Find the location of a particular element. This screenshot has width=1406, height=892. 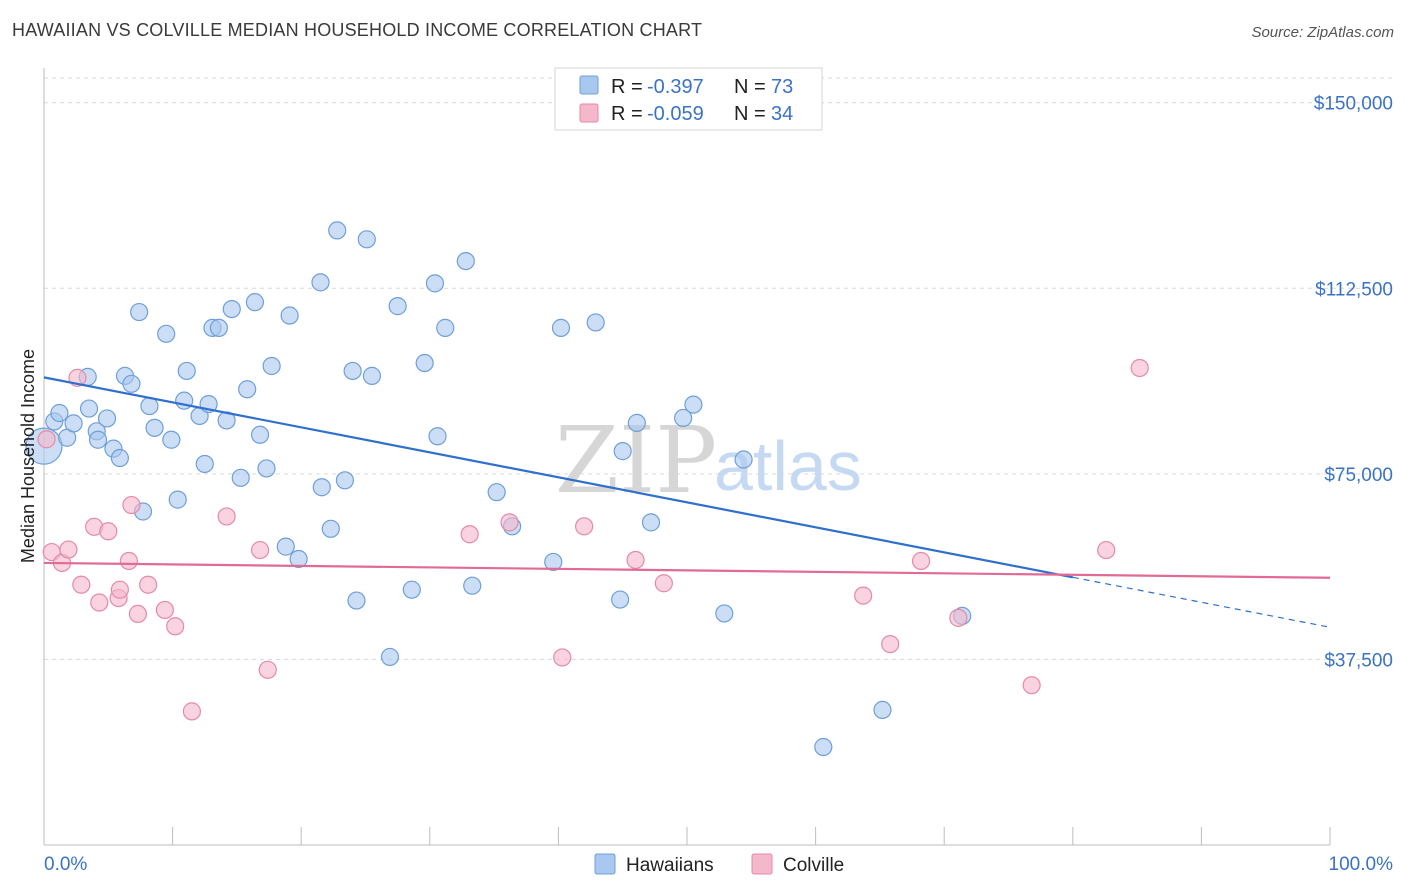

x-tick-labels: 0.0% 100.0% is located at coordinates (718, 864).